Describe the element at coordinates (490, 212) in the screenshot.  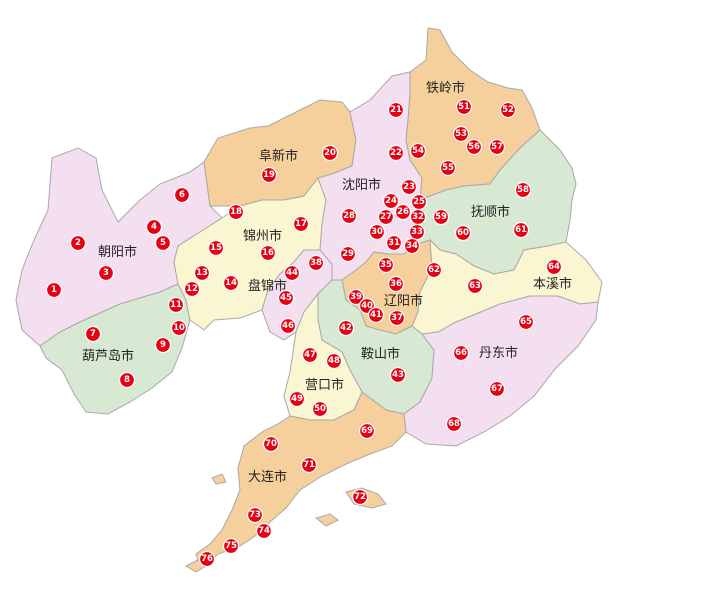
I see `city-label-fushun: 抚顺市` at that location.